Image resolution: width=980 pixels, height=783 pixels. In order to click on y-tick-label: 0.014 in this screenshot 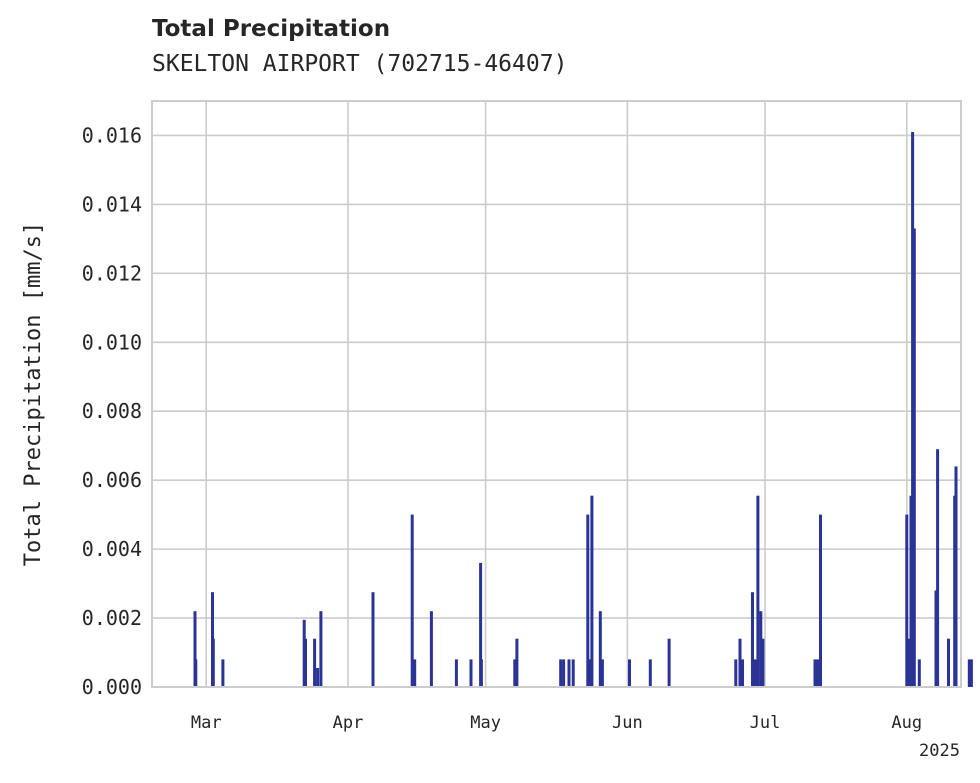, I will do `click(112, 204)`.